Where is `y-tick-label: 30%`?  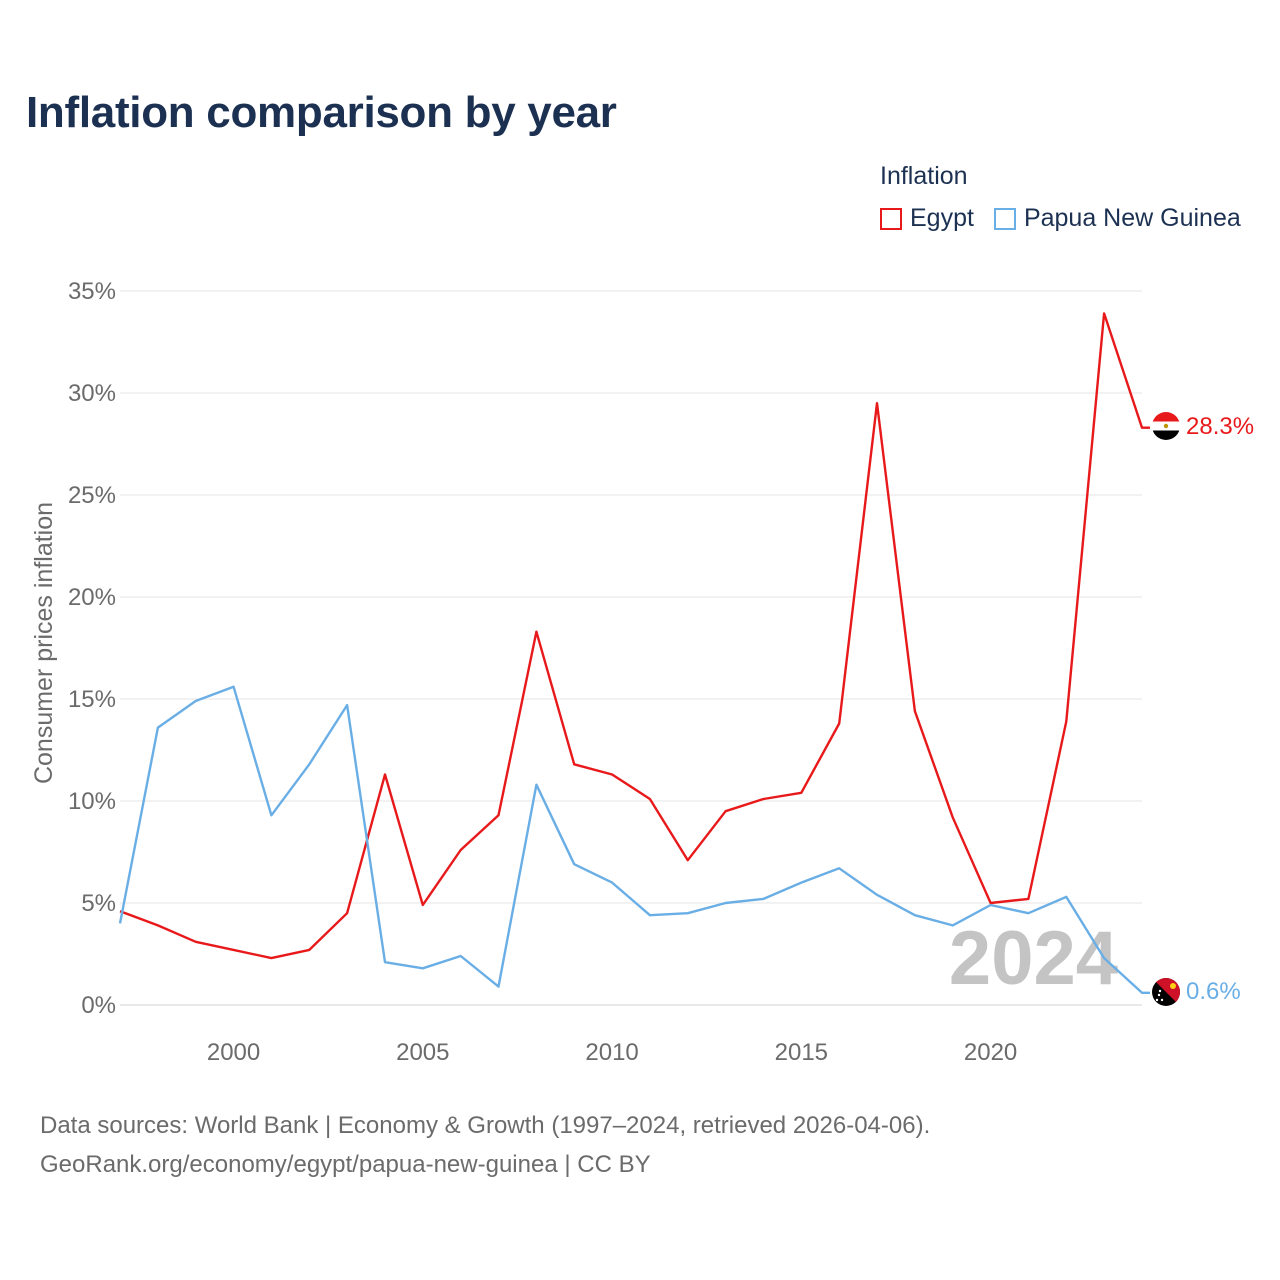 y-tick-label: 30% is located at coordinates (92, 393).